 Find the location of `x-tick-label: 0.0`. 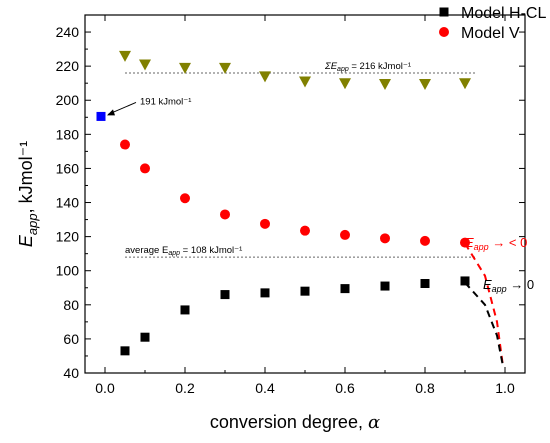

x-tick-label: 0.0 is located at coordinates (105, 388).